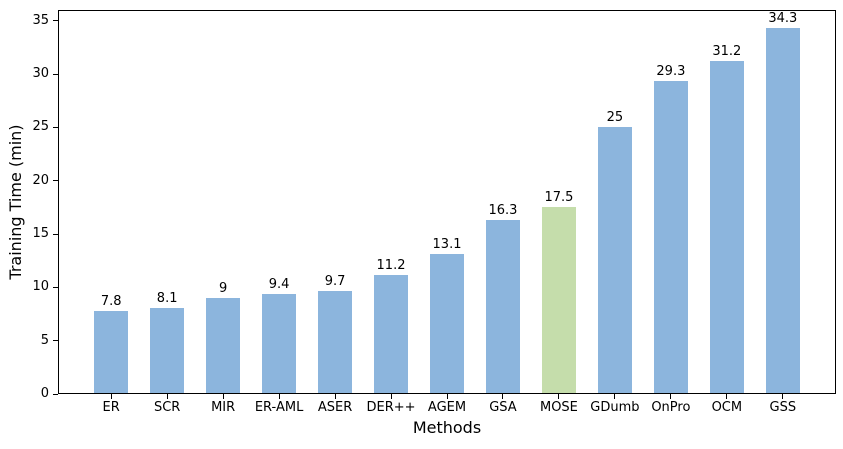 Image resolution: width=843 pixels, height=449 pixels. I want to click on y-tick-label: 25, so click(40, 127).